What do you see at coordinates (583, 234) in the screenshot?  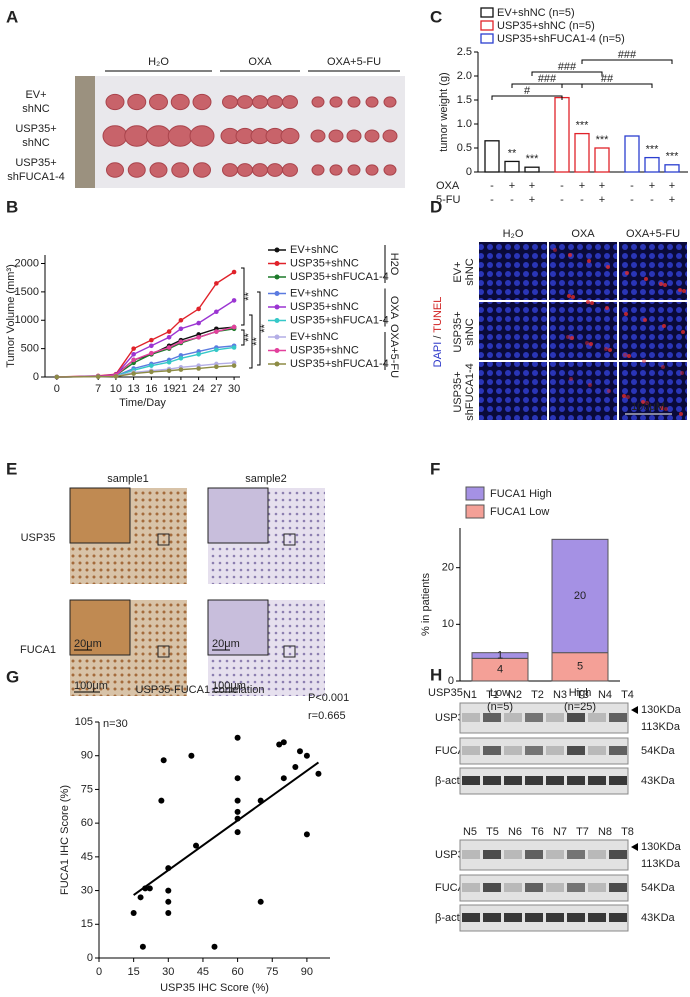 I see `column-label: OXA` at bounding box center [583, 234].